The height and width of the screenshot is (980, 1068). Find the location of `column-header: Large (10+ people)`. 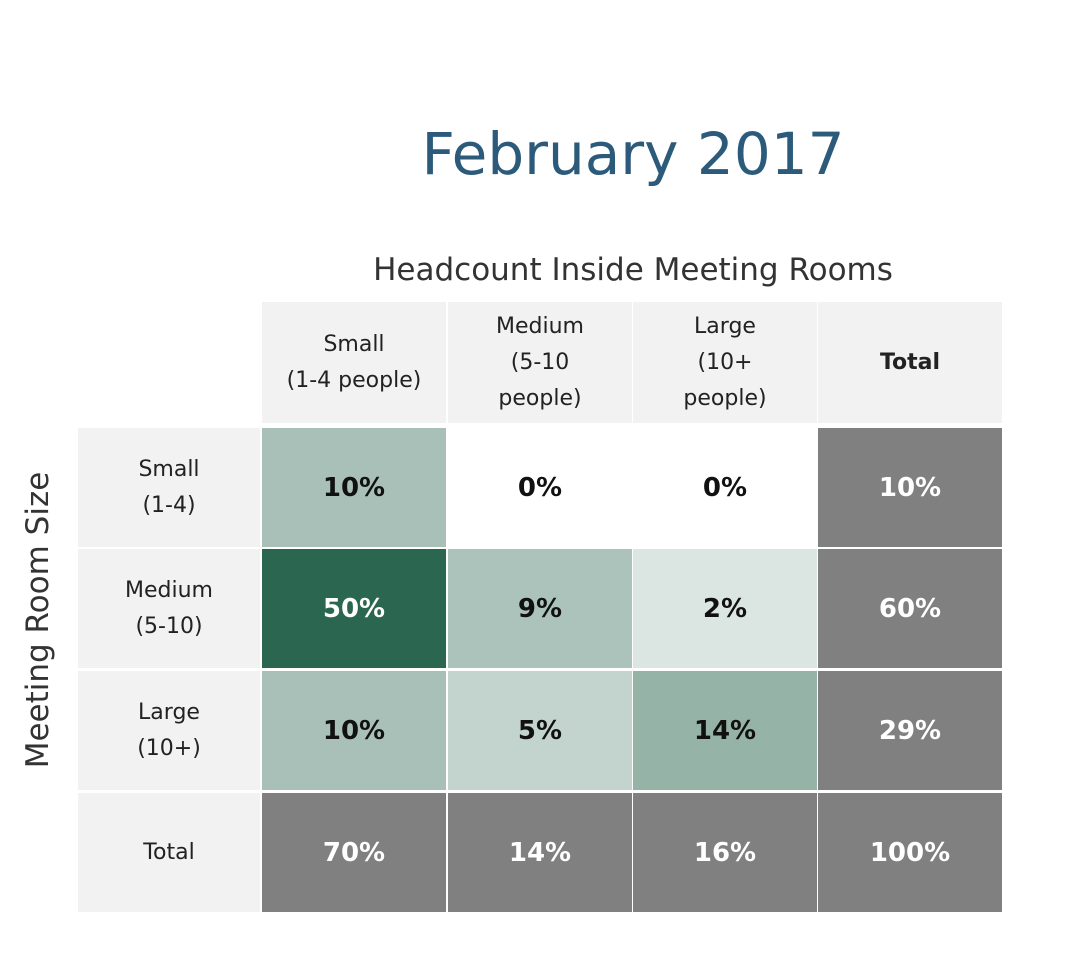

column-header: Large (10+ people) is located at coordinates (725, 362).